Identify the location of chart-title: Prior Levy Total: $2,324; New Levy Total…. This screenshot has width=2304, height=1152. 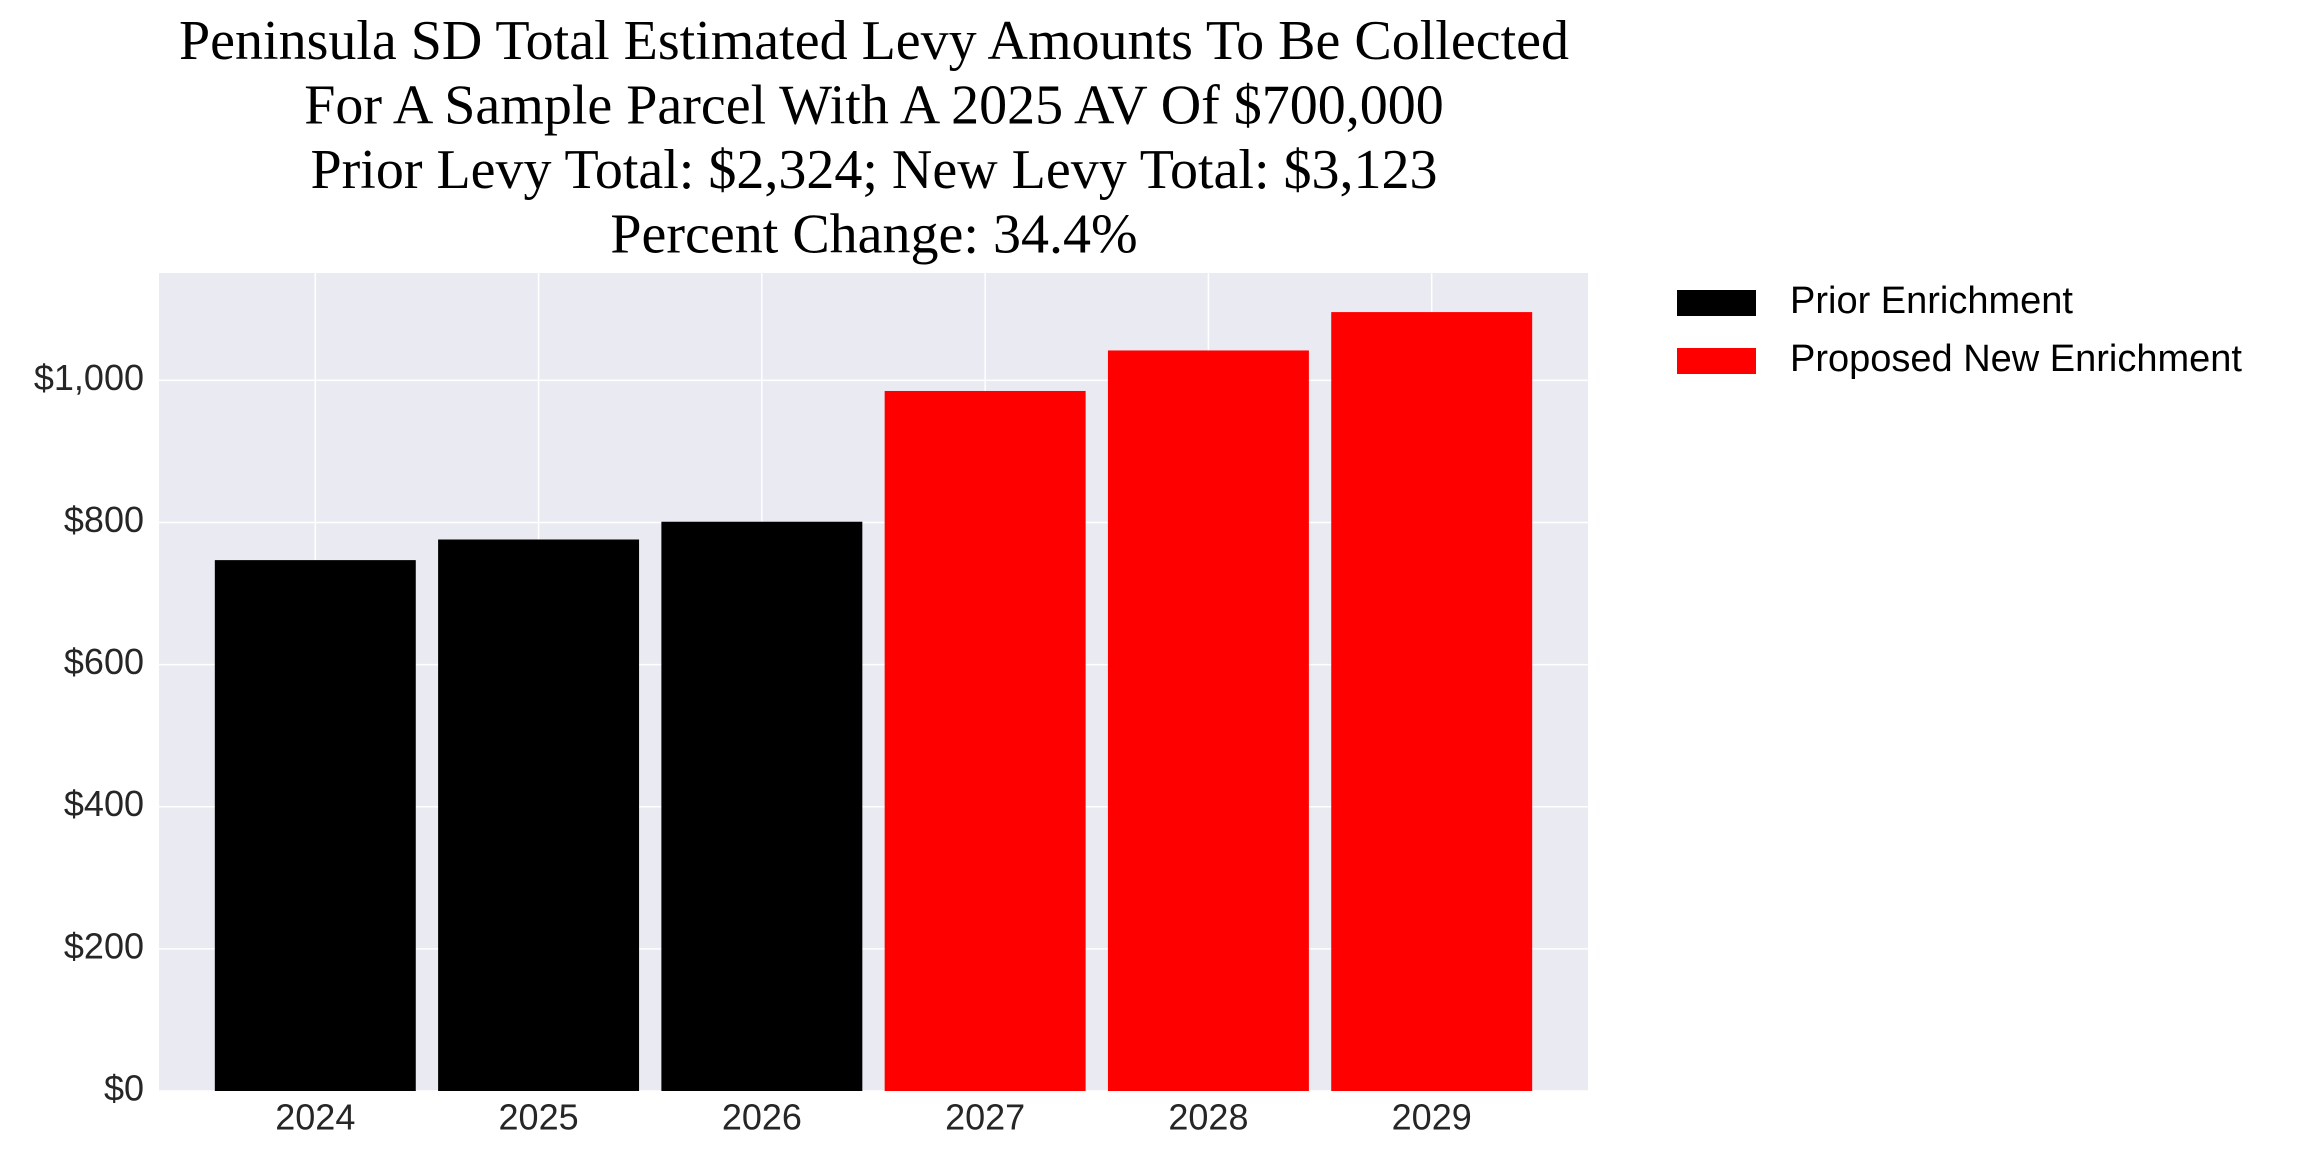
(873, 170).